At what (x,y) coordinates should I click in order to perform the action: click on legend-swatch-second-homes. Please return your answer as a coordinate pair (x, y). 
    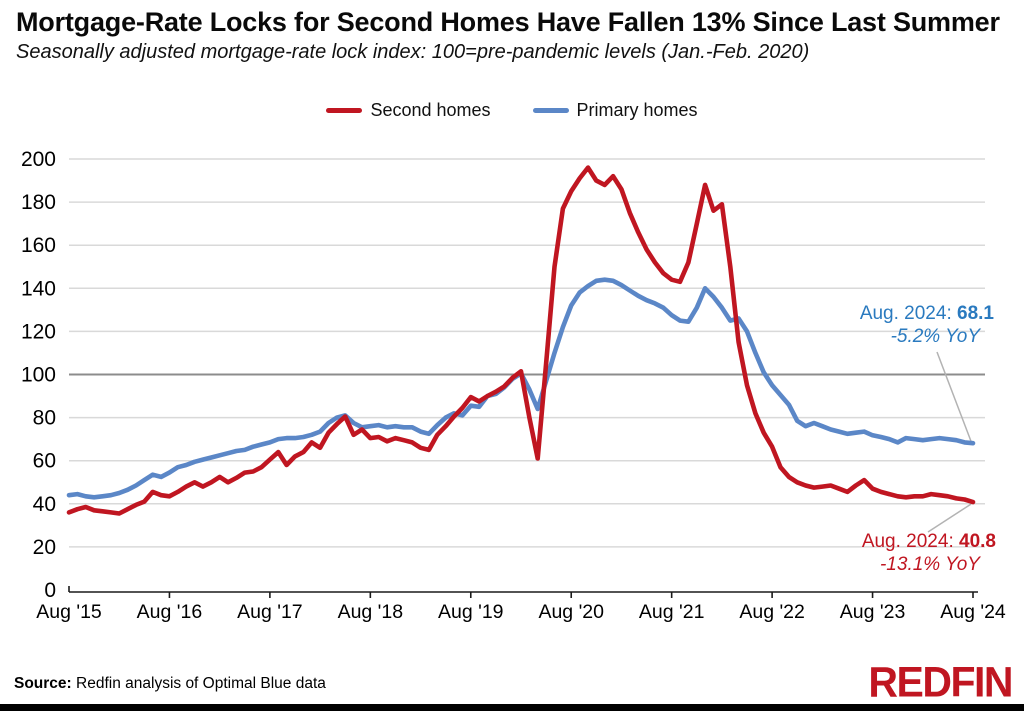
    Looking at the image, I should click on (344, 110).